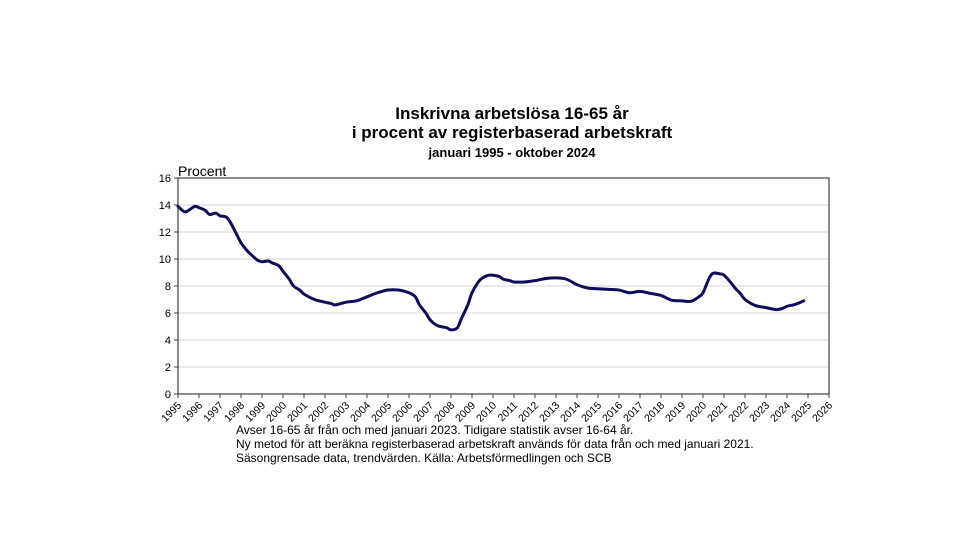 This screenshot has height=544, width=980. What do you see at coordinates (165, 206) in the screenshot?
I see `y-tick-label: 14` at bounding box center [165, 206].